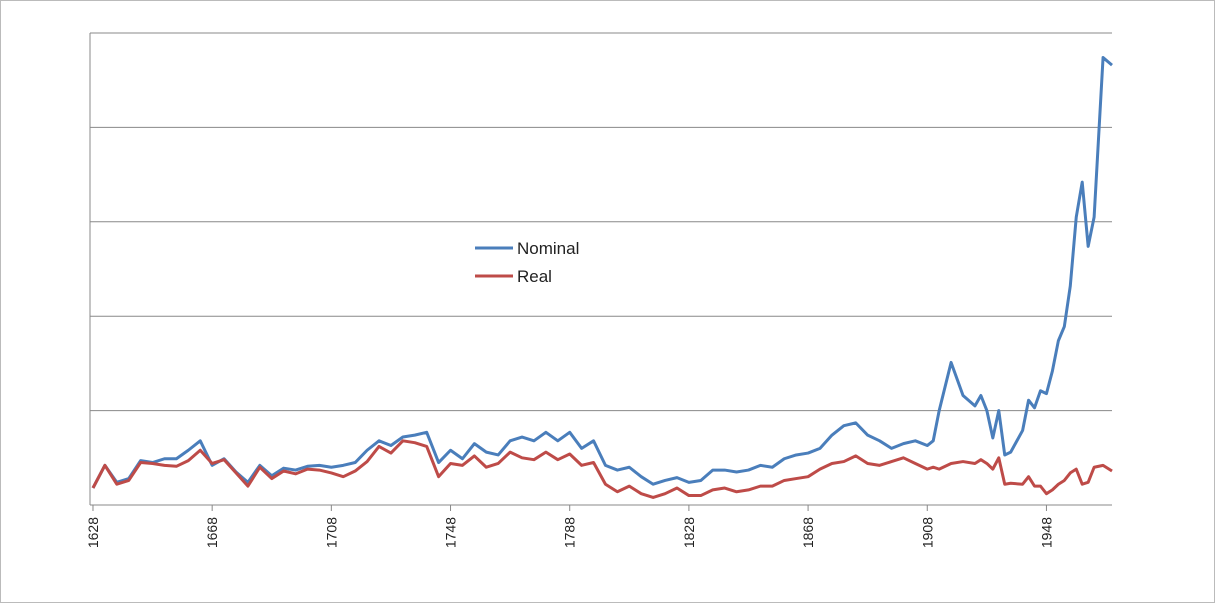  Describe the element at coordinates (451, 532) in the screenshot. I see `x-tick-label: 1748` at that location.